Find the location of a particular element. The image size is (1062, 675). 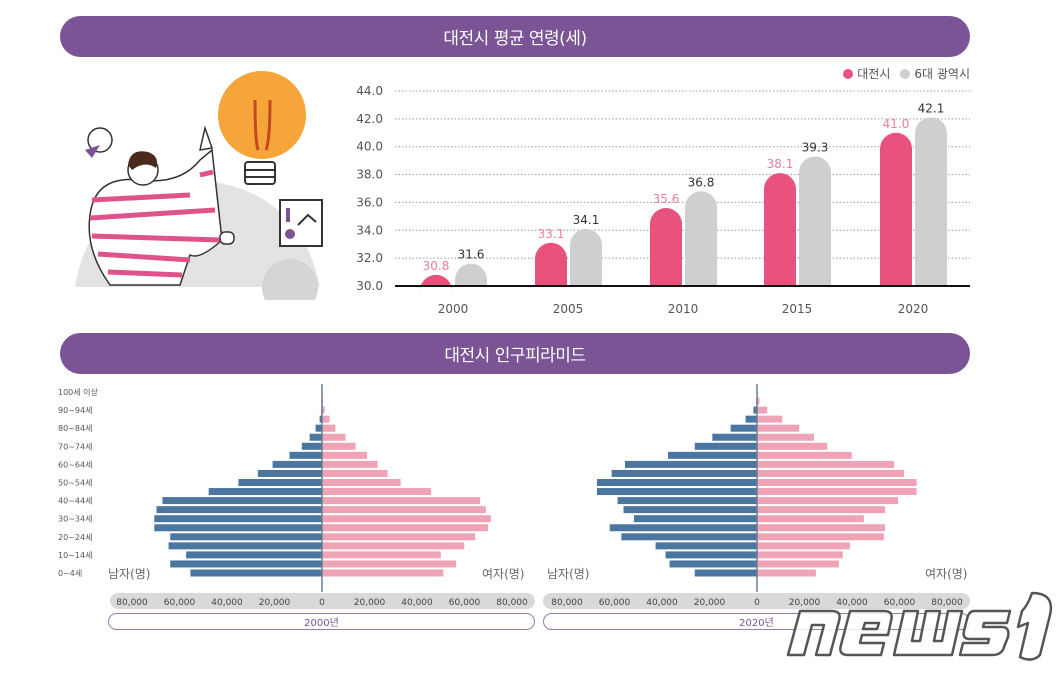

legend-label: 6대 광역시 is located at coordinates (942, 74).